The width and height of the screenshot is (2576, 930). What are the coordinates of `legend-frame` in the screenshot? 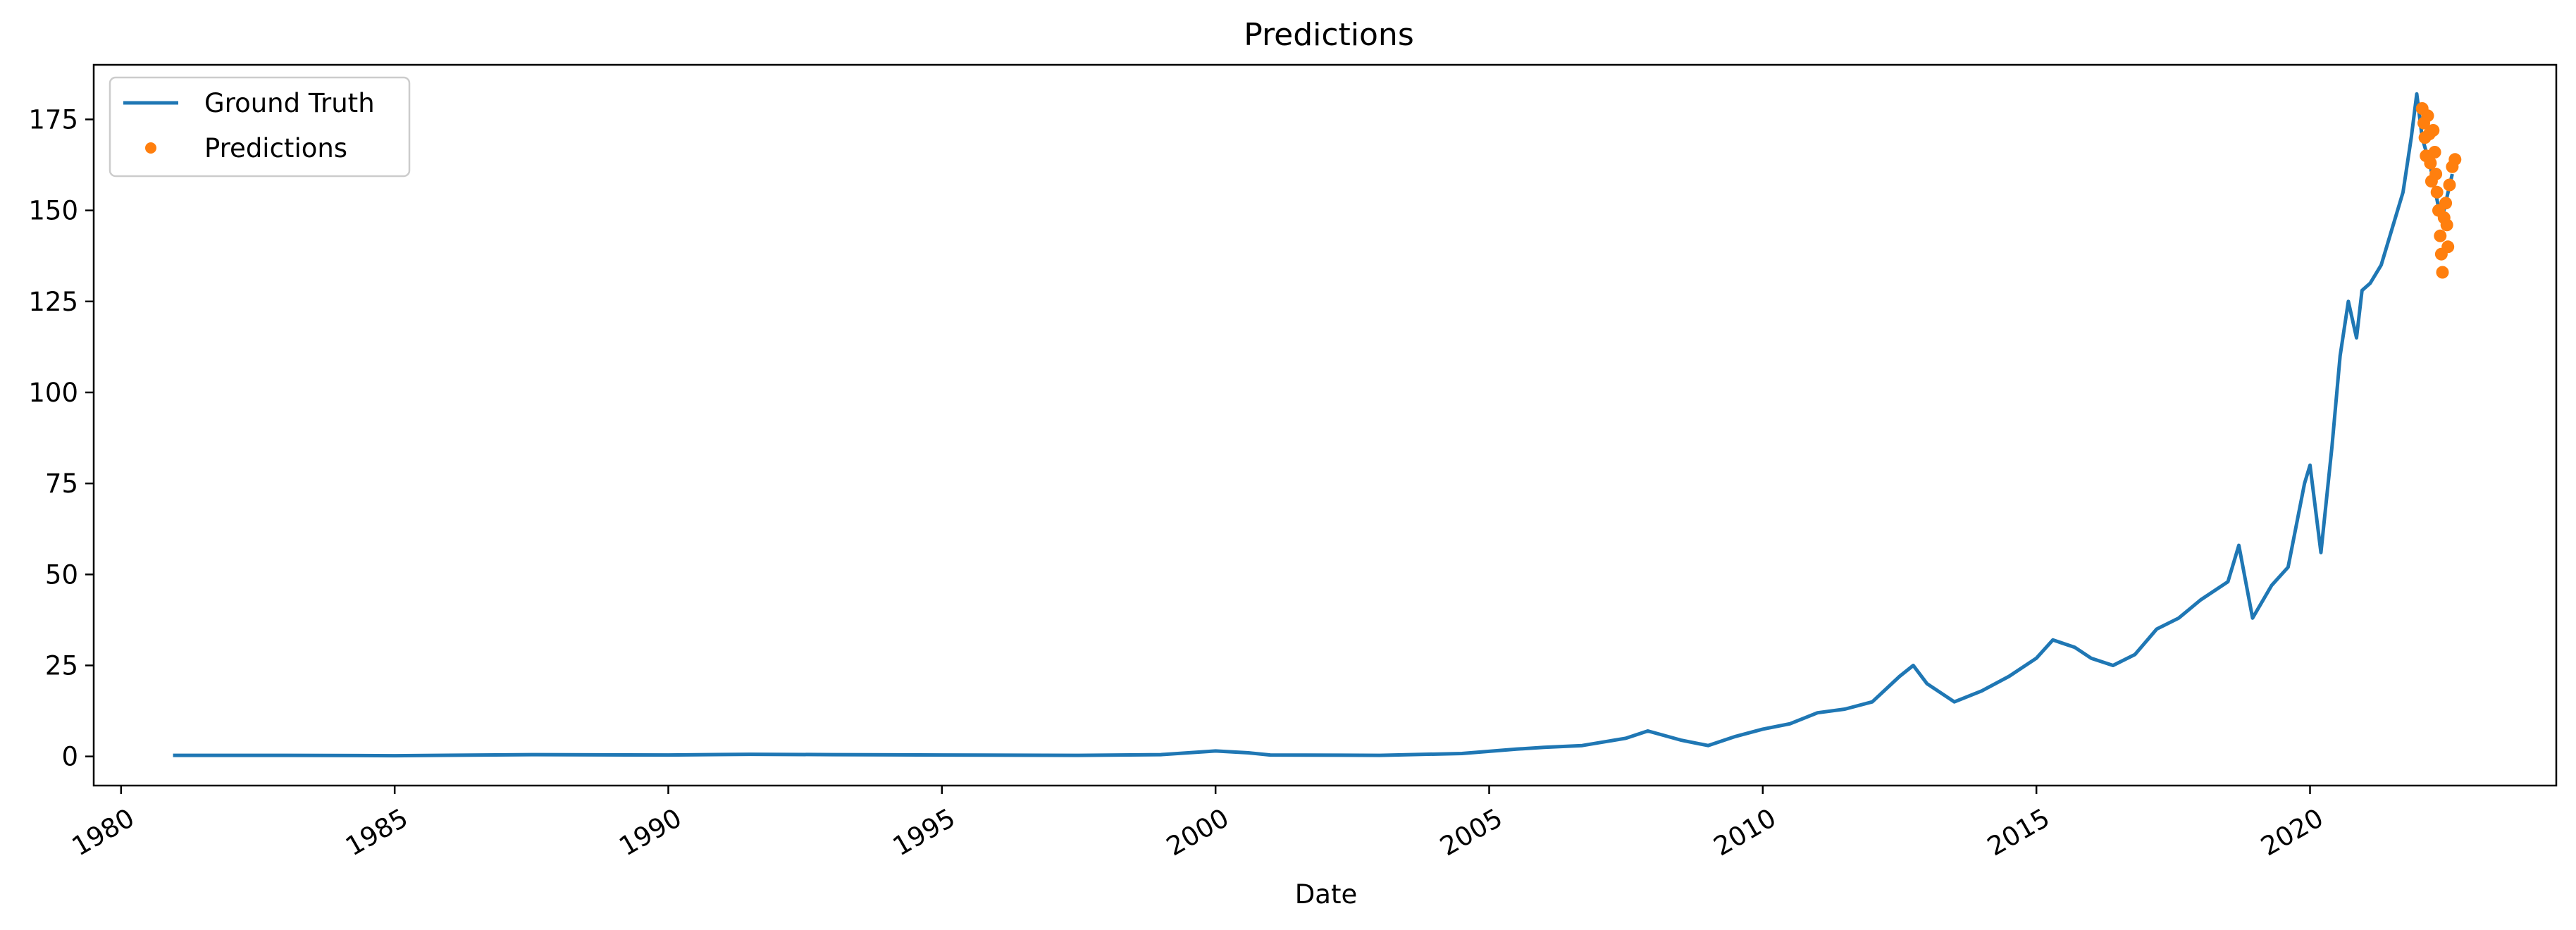 It's located at (260, 127).